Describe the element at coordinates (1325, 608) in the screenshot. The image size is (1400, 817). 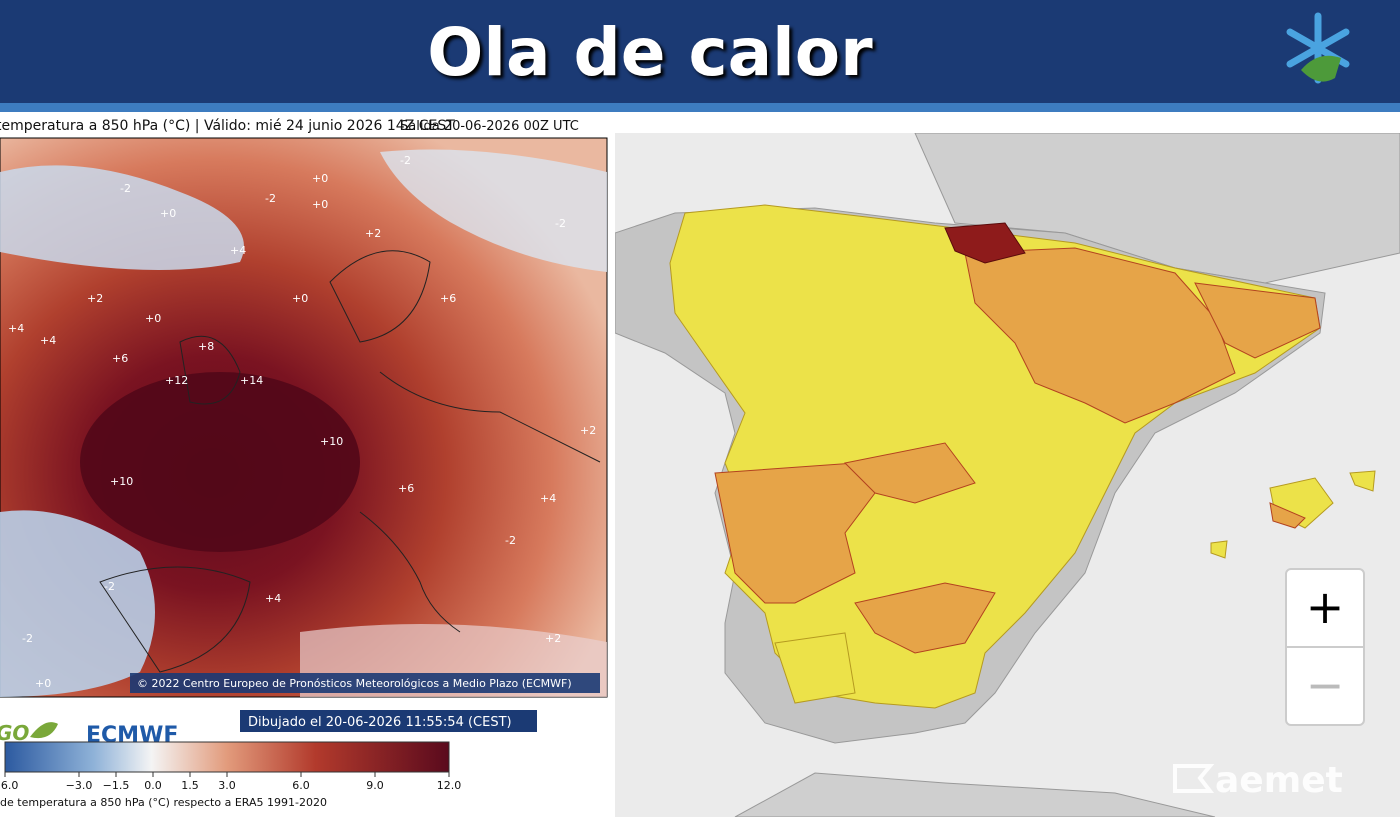
I see `zoom-in: +` at that location.